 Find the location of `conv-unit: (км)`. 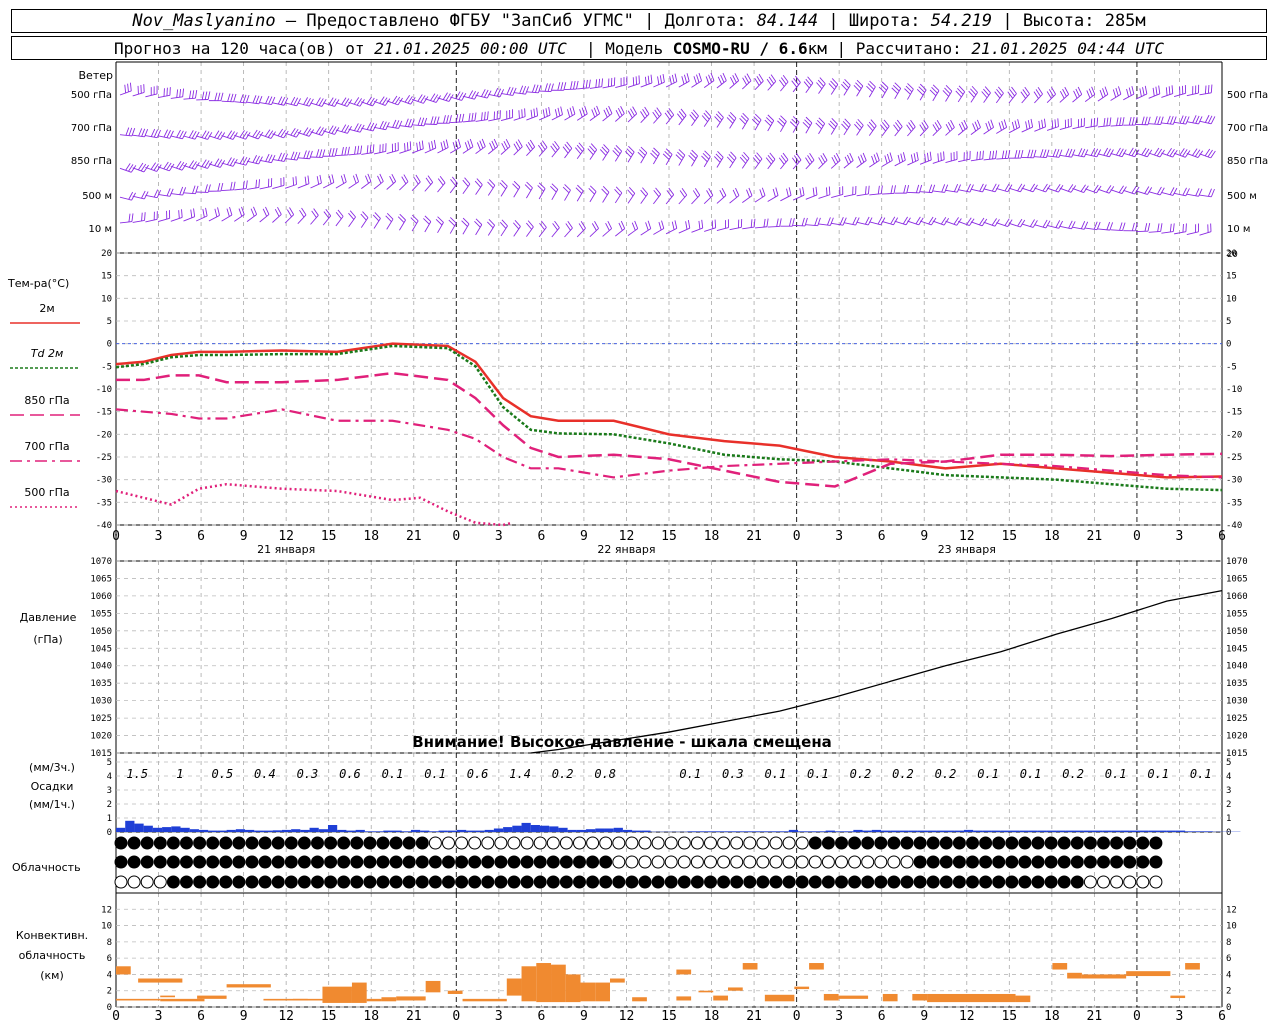

conv-unit: (км) is located at coordinates (52, 975).